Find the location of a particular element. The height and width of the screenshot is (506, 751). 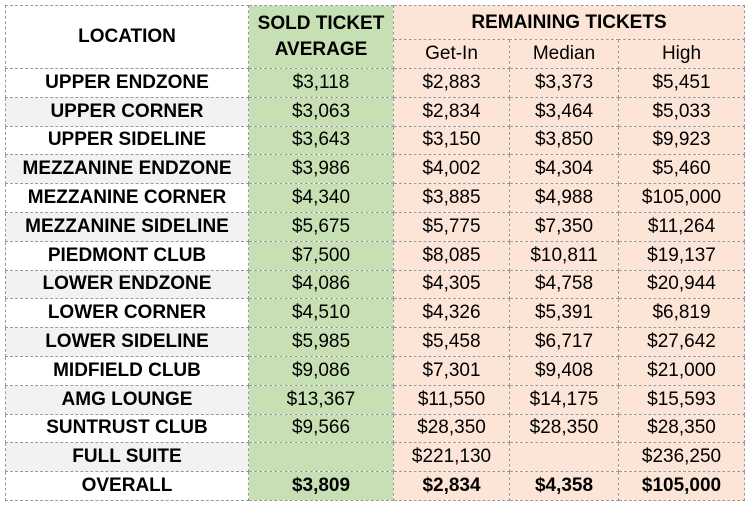

median-cell: $7,350 is located at coordinates (564, 226).